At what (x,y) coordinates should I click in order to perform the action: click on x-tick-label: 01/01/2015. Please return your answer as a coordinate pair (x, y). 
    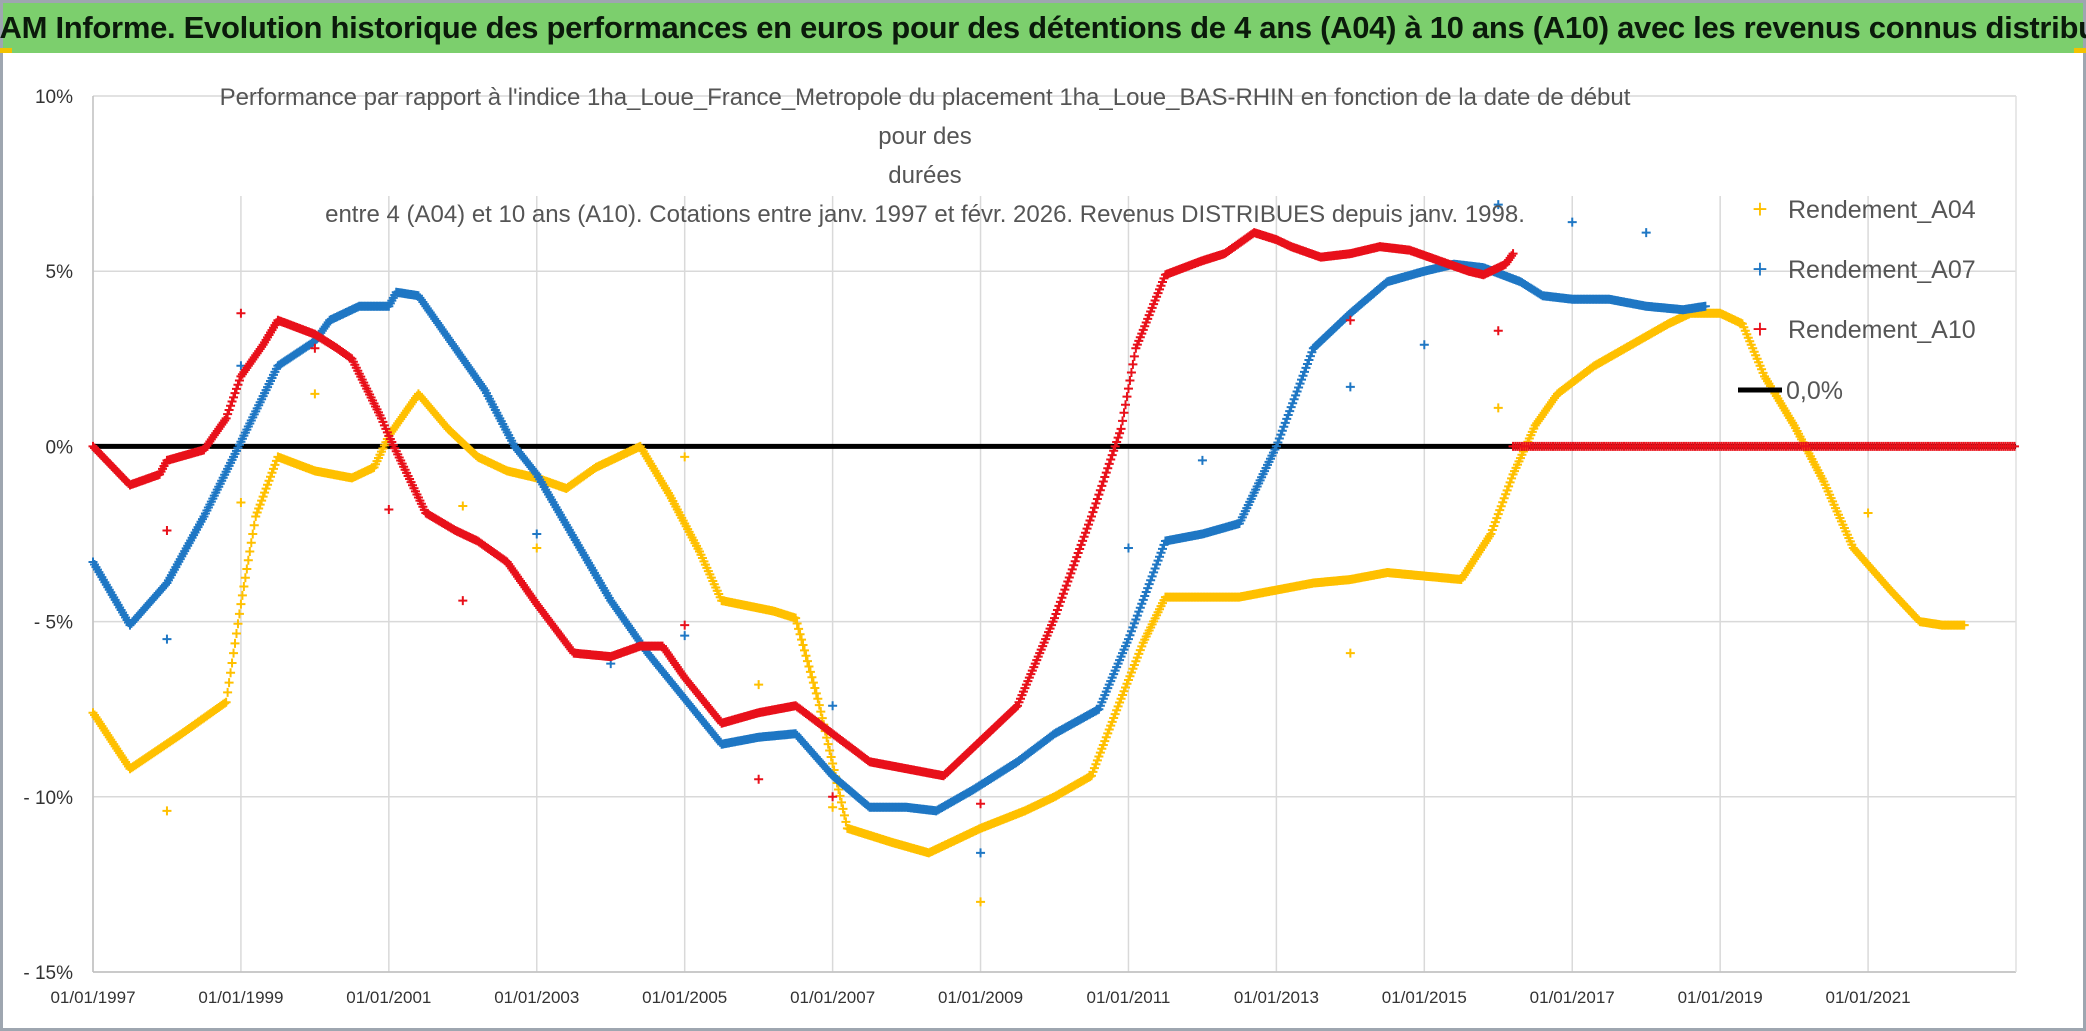
    Looking at the image, I should click on (1424, 997).